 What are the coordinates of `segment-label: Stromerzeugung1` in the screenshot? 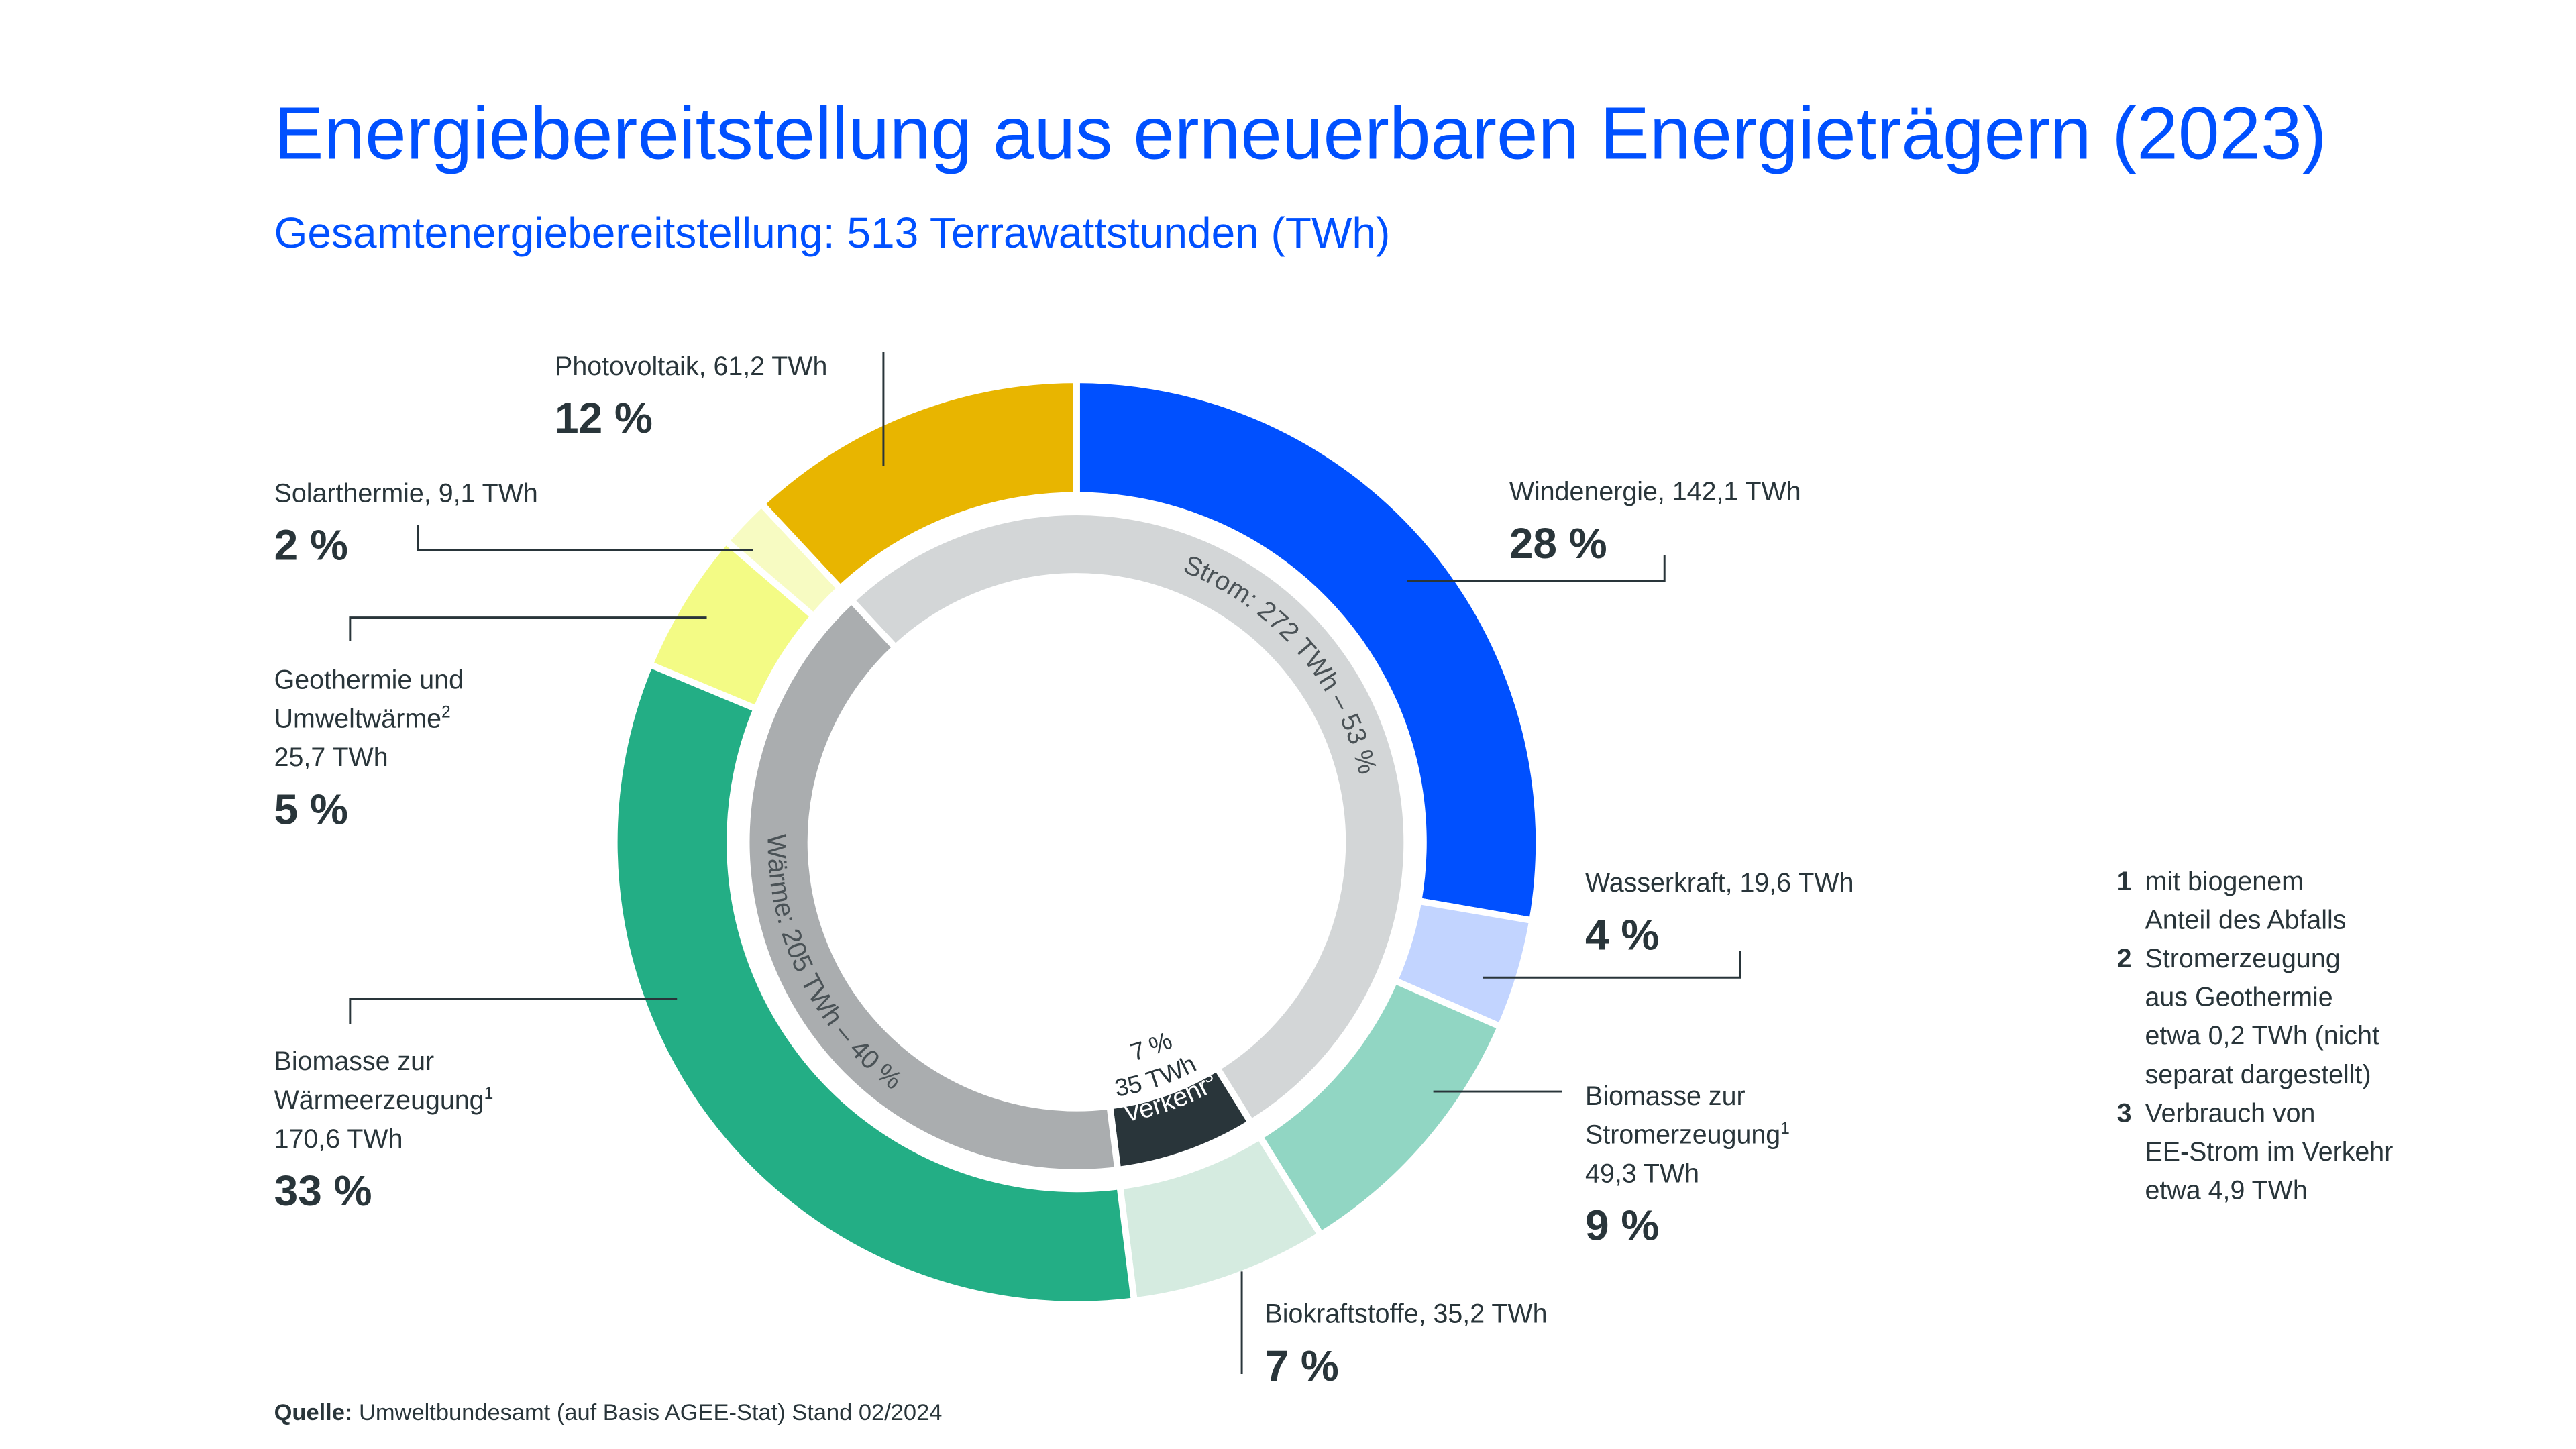 It's located at (1687, 1135).